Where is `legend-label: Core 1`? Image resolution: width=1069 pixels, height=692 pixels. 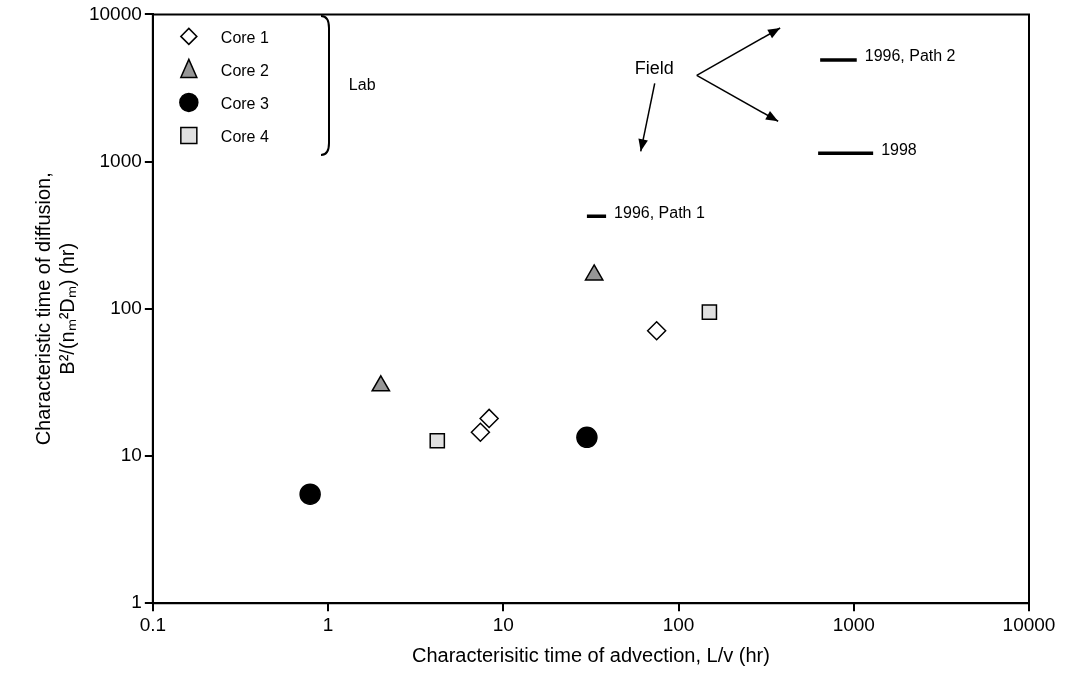
legend-label: Core 1 is located at coordinates (244, 37).